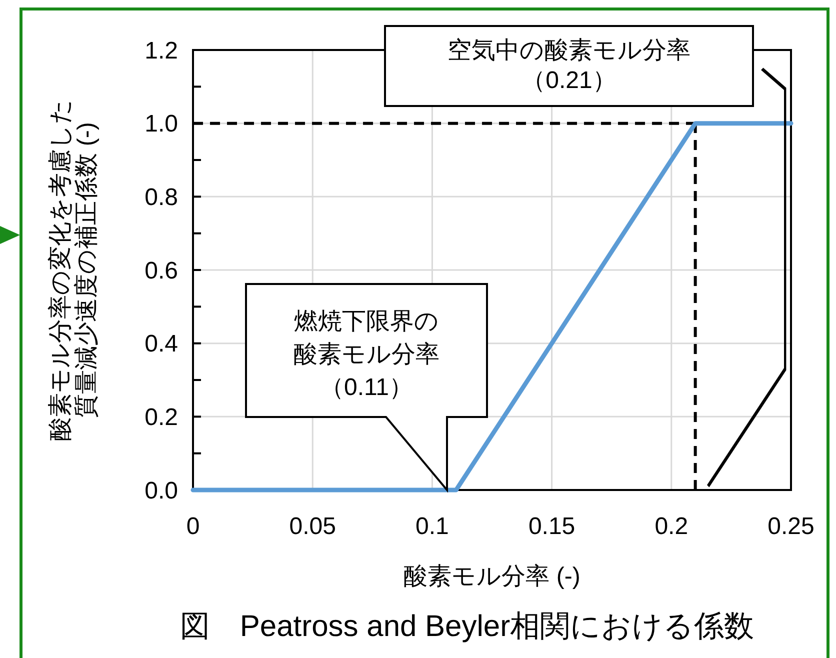 The height and width of the screenshot is (658, 836). What do you see at coordinates (161, 418) in the screenshot?
I see `y-tick-label: 0.2` at bounding box center [161, 418].